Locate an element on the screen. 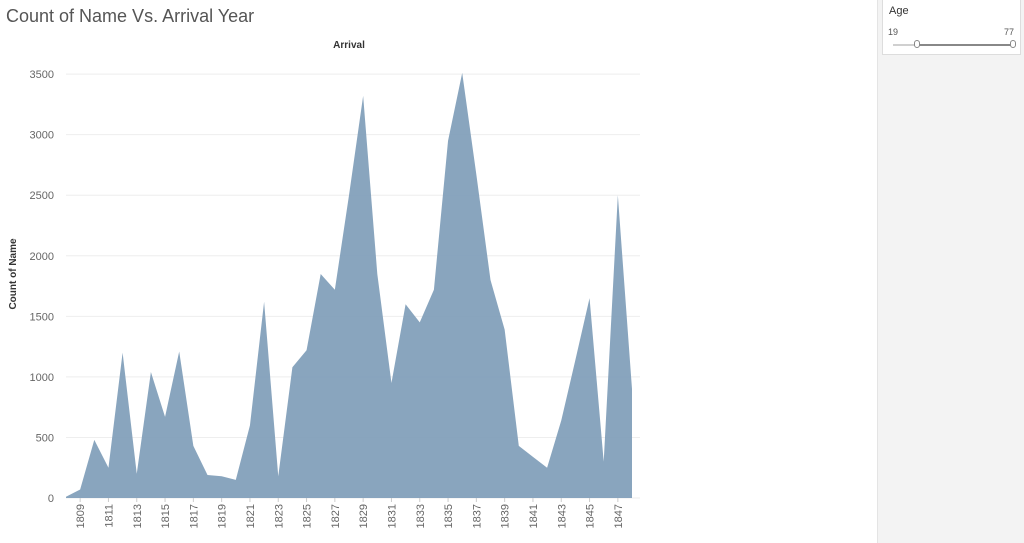 This screenshot has height=543, width=1024. x-tick-label: 1823 is located at coordinates (279, 516).